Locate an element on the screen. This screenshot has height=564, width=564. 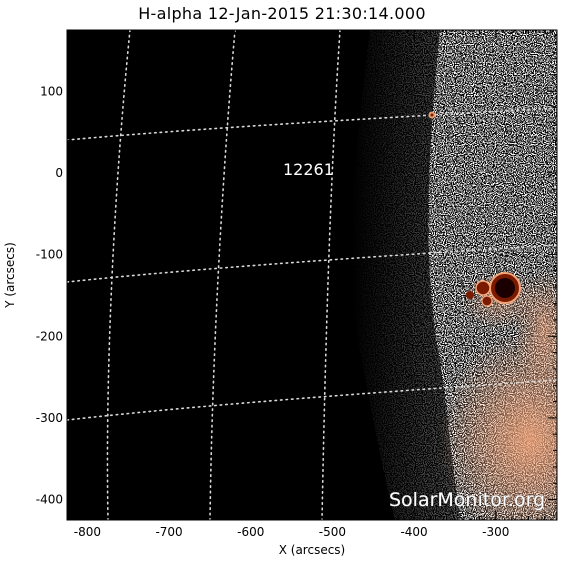
sunspot-leading-umbra is located at coordinates (505, 288).